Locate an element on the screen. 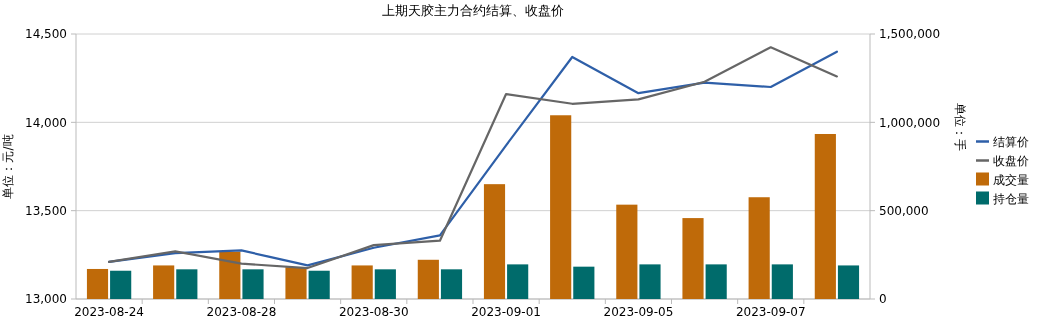 This screenshot has height=324, width=1038. y2-tick-label: 1,500,000 is located at coordinates (910, 34).